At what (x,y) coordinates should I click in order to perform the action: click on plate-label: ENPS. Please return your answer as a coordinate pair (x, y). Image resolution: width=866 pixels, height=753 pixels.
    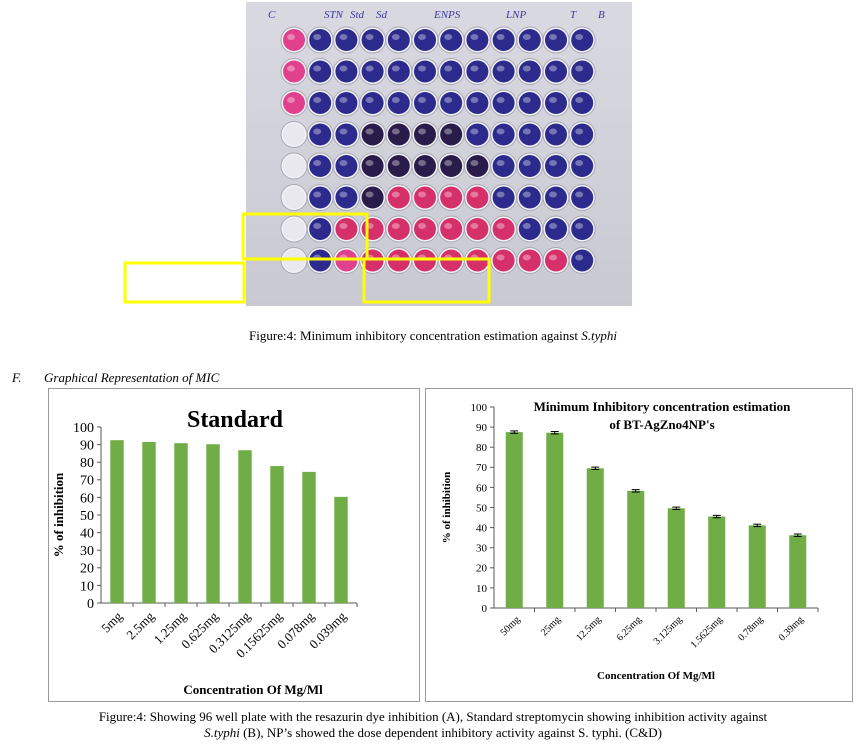
    Looking at the image, I should click on (447, 15).